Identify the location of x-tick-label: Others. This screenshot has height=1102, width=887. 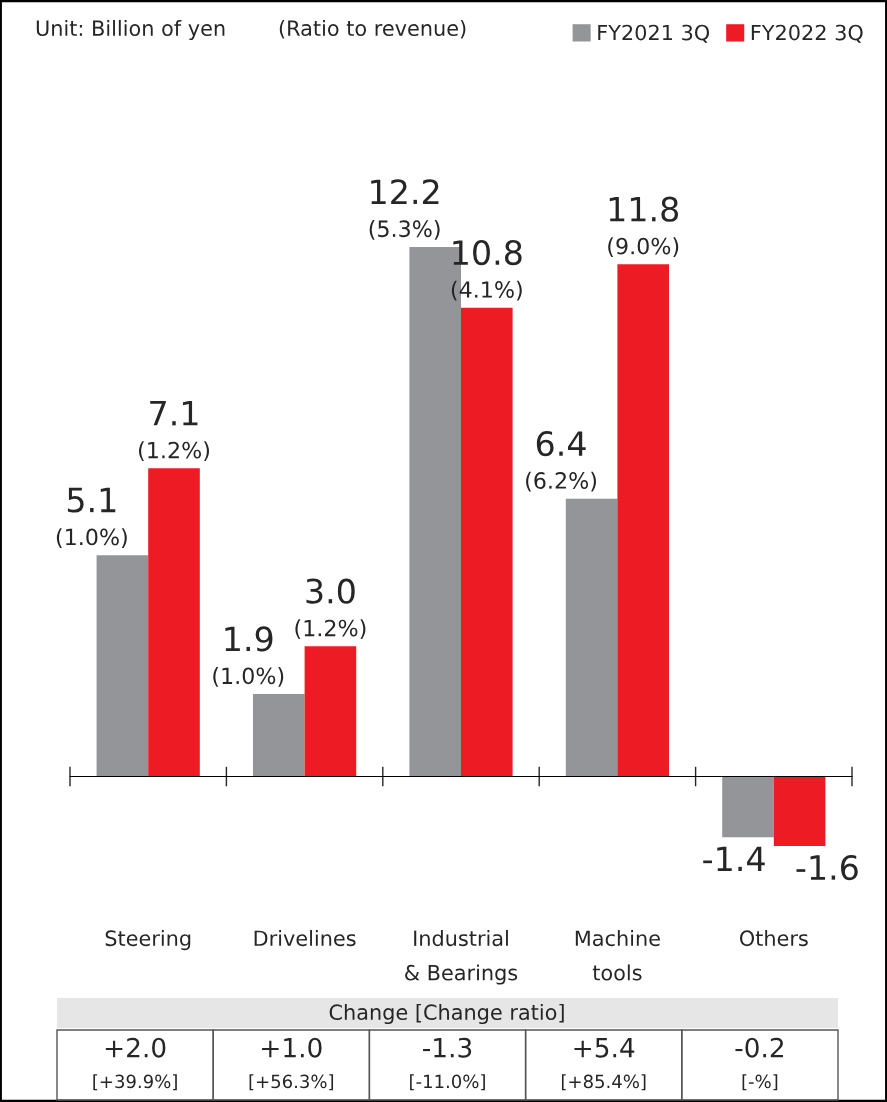
(773, 938).